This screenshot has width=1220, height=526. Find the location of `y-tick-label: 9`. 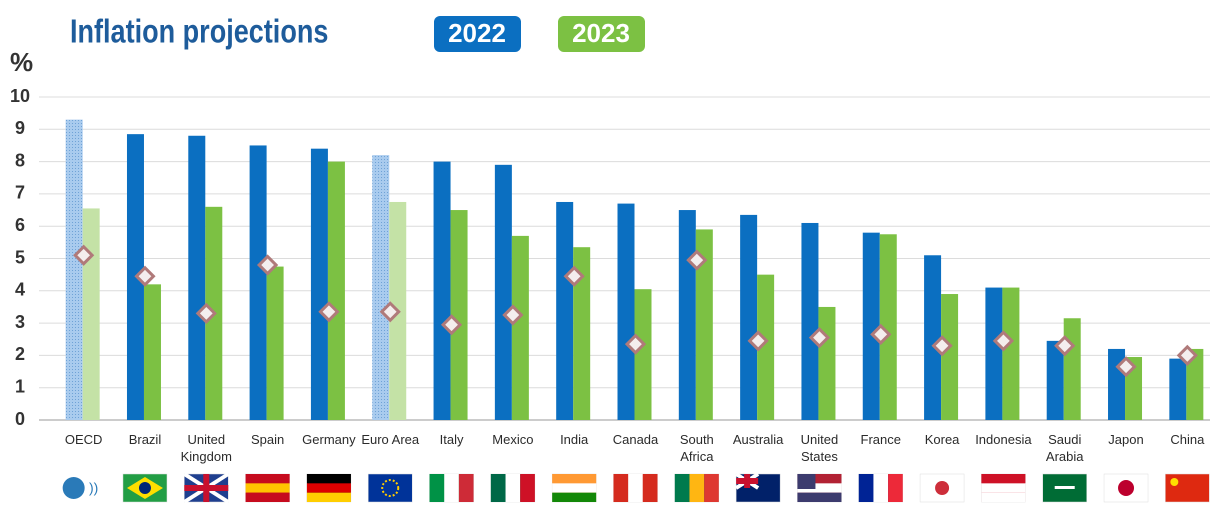

y-tick-label: 9 is located at coordinates (20, 128).